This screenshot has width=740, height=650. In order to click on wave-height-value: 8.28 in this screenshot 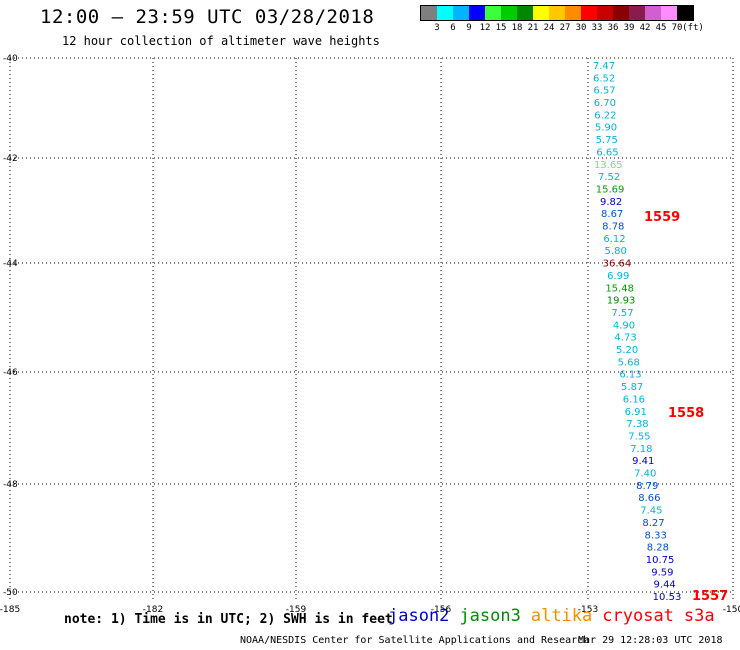, I will do `click(658, 548)`.